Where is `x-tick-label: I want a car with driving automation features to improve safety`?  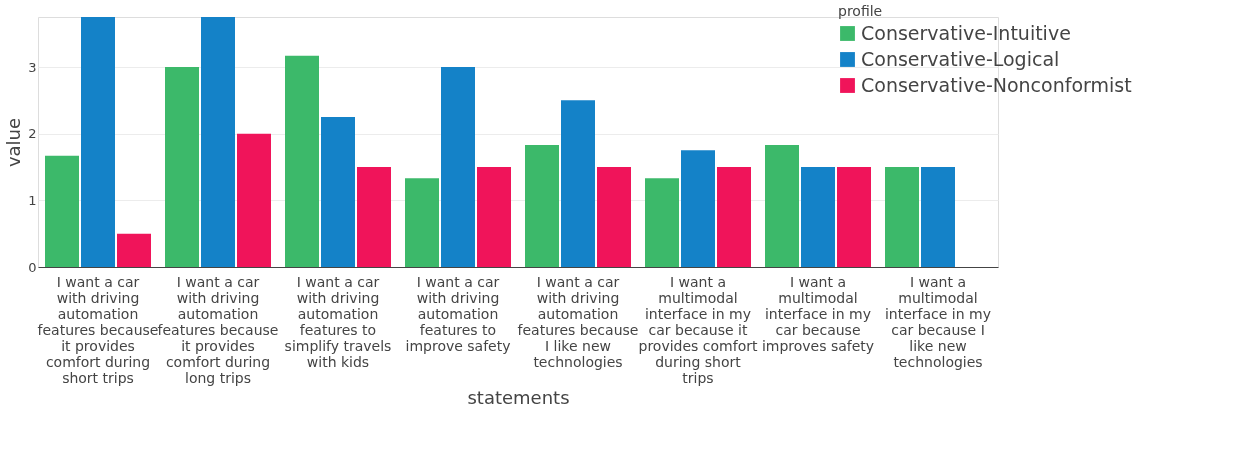
x-tick-label: I want a car with driving automation features to improve safety is located at coordinates (458, 313).